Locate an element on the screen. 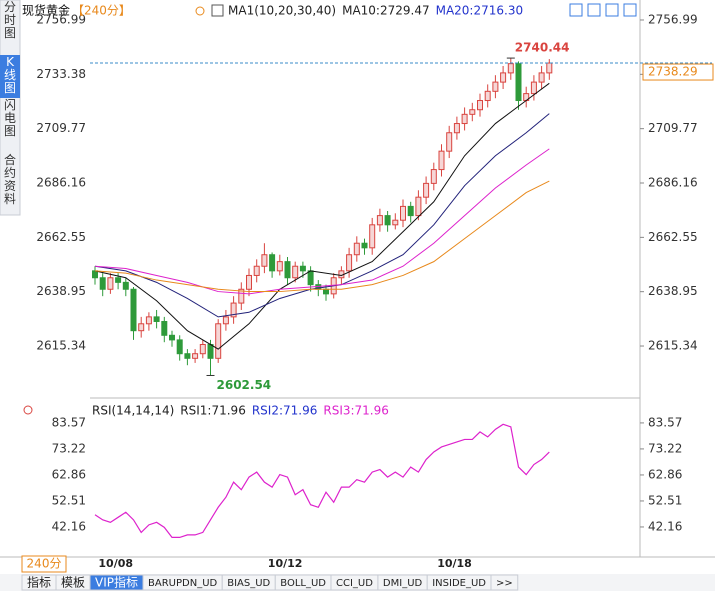  tab-label: 指标 is located at coordinates (39, 582).